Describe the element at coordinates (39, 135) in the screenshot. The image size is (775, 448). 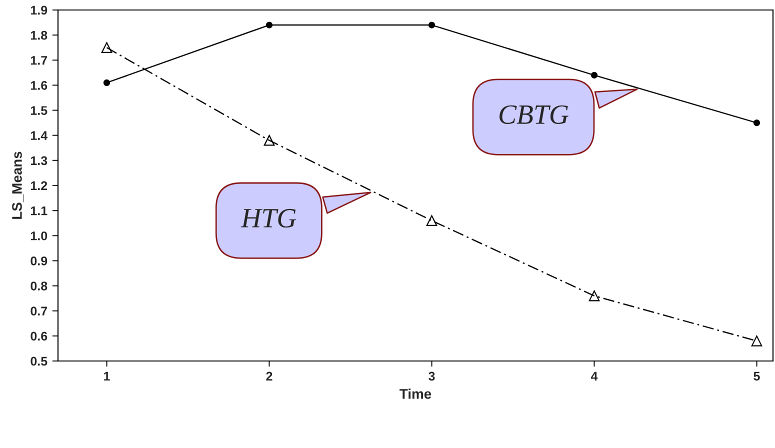
I see `y-tick-label: 1.4` at that location.